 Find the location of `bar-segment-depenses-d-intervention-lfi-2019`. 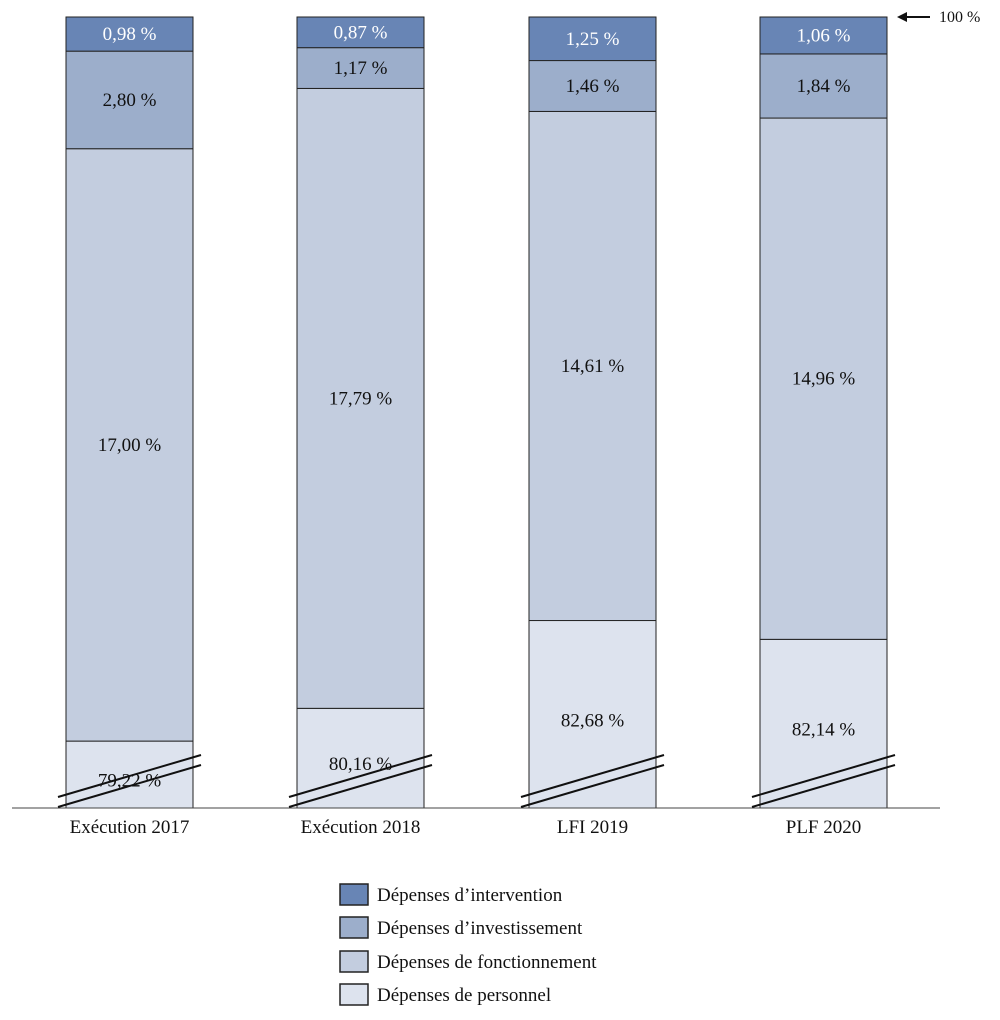

bar-segment-depenses-d-intervention-lfi-2019 is located at coordinates (592, 39).